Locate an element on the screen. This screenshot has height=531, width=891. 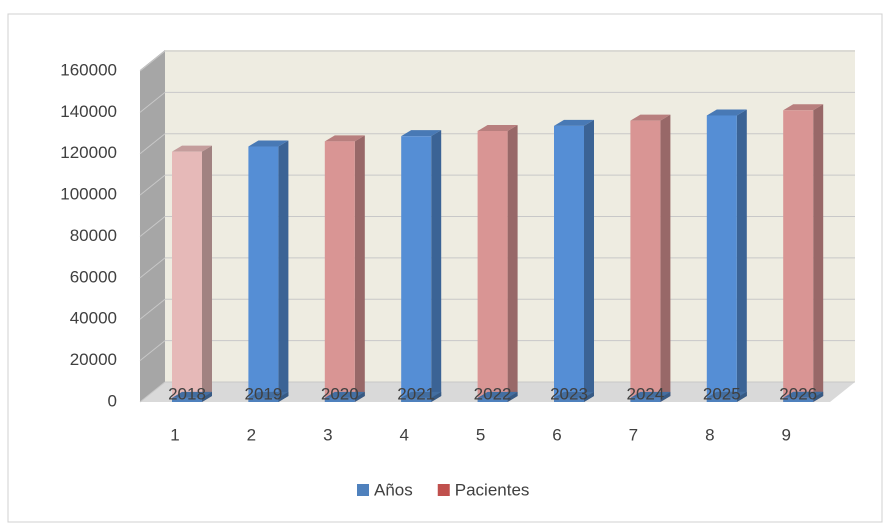
data-label: 2026 is located at coordinates (798, 393).